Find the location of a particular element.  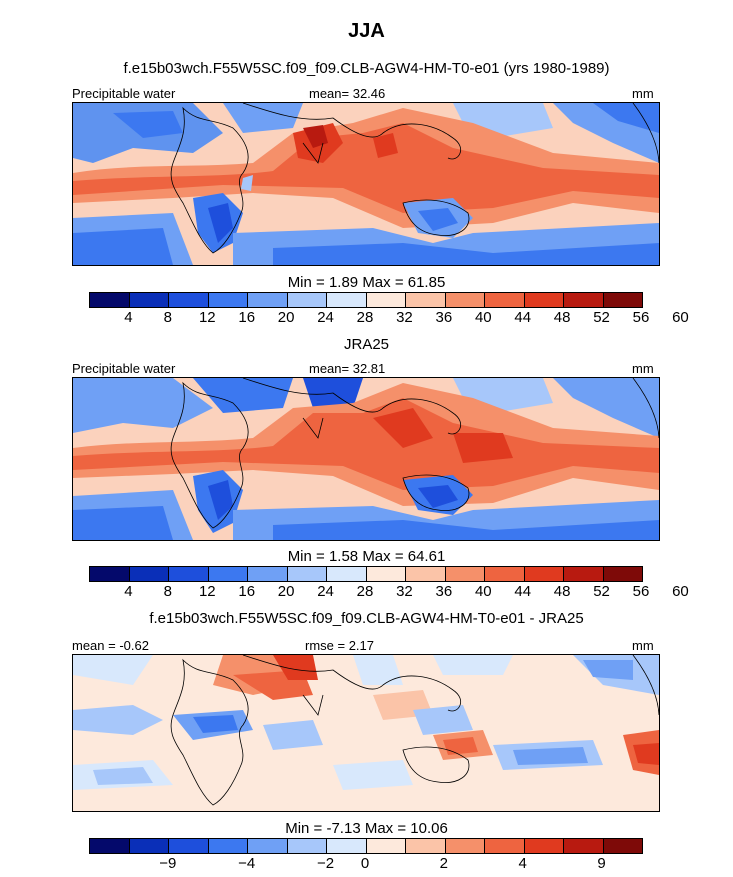

panel2-colorbar-tick-label: 56 is located at coordinates (641, 591).